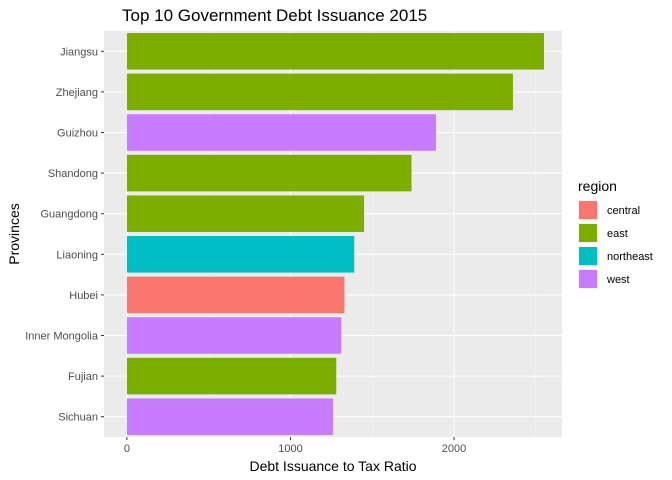 This screenshot has width=672, height=480. What do you see at coordinates (83, 377) in the screenshot?
I see `y-tick-label: Fujian` at bounding box center [83, 377].